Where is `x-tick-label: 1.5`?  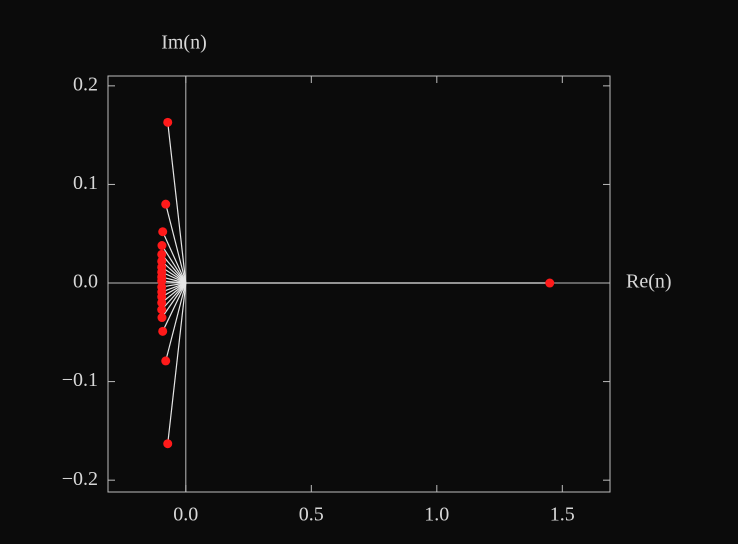
x-tick-label: 1.5 is located at coordinates (562, 515).